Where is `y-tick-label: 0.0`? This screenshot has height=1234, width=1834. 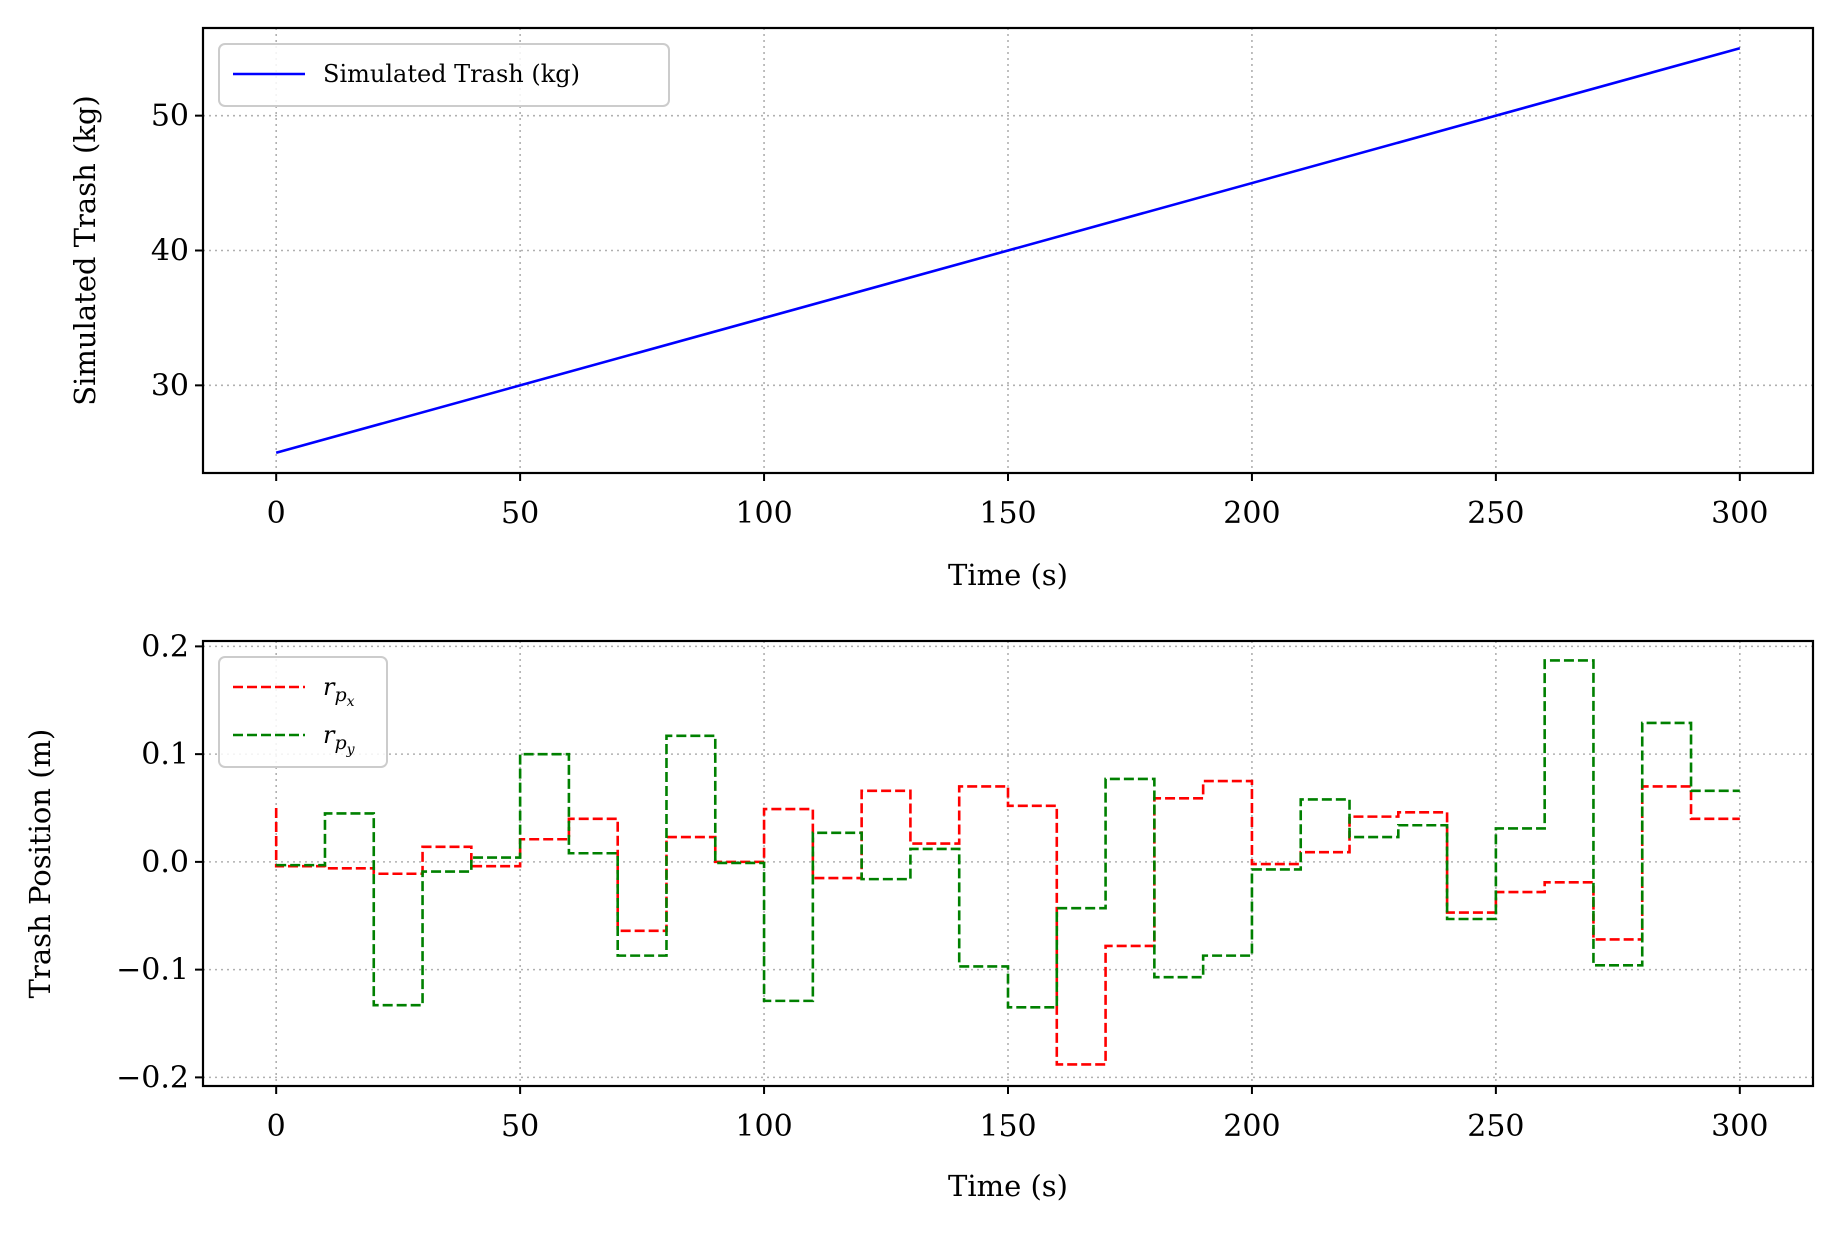
y-tick-label: 0.0 is located at coordinates (165, 862).